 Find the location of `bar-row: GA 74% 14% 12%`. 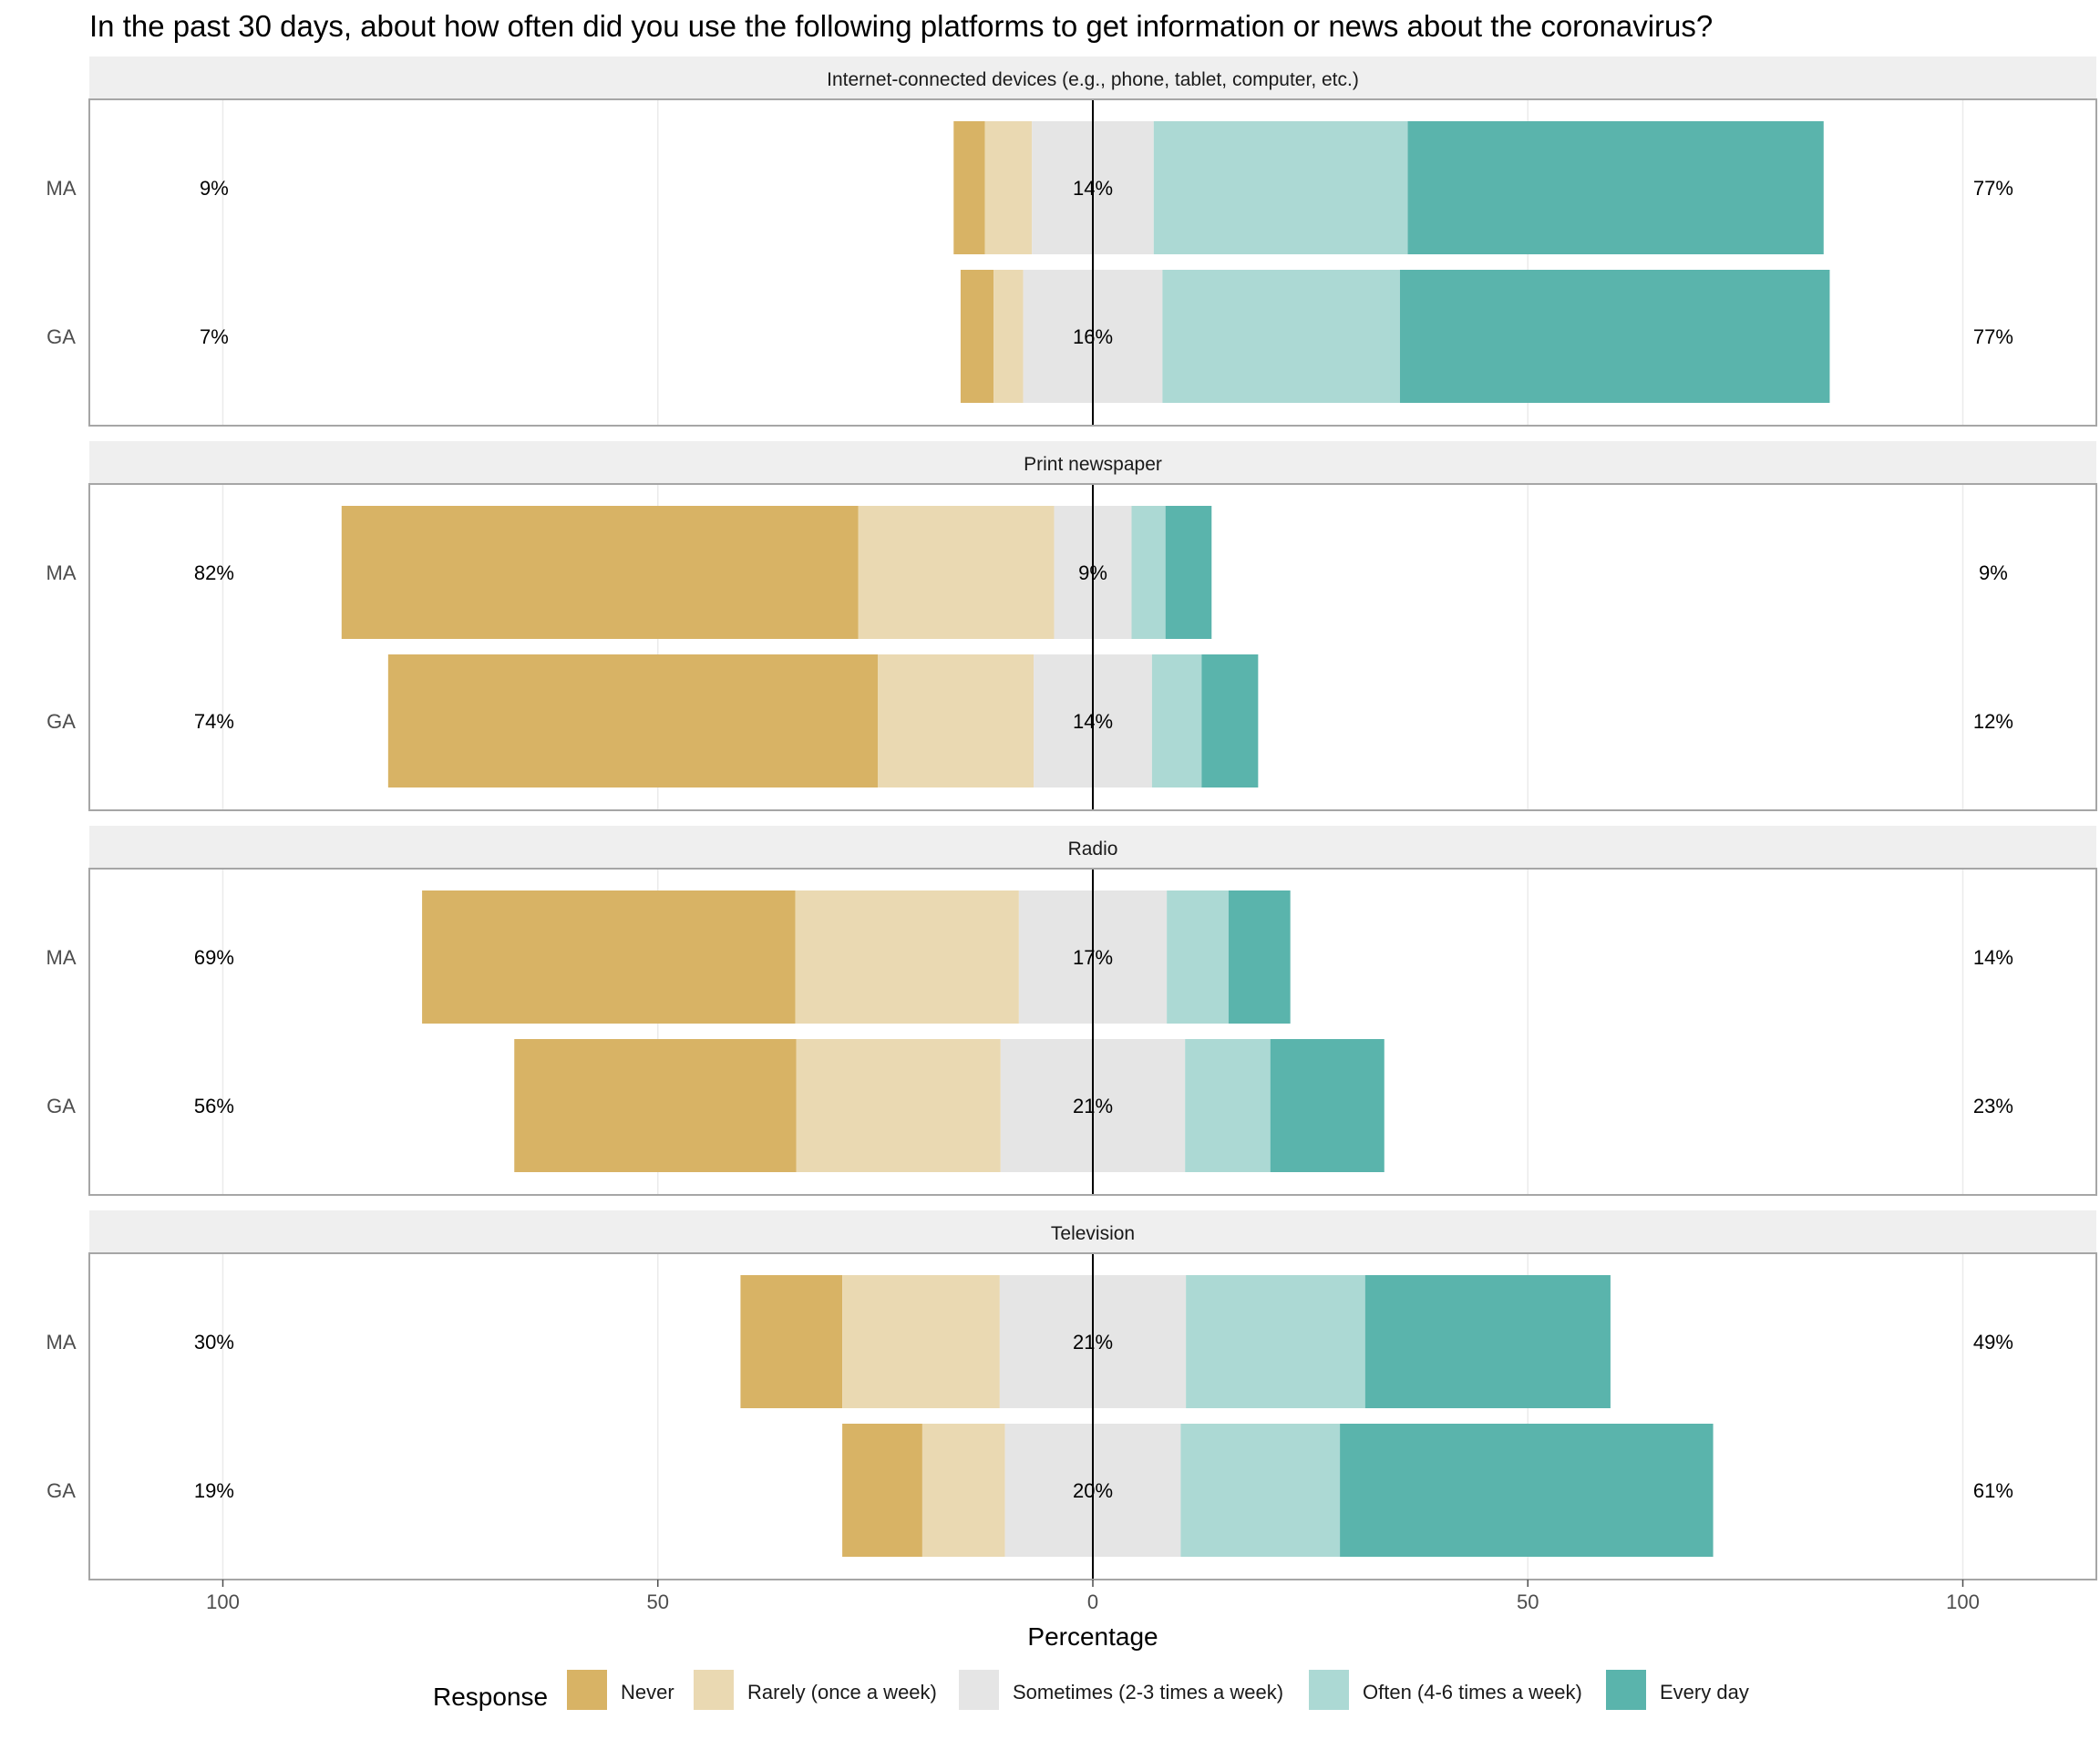

bar-row: GA 74% 14% 12% is located at coordinates (1029, 721).